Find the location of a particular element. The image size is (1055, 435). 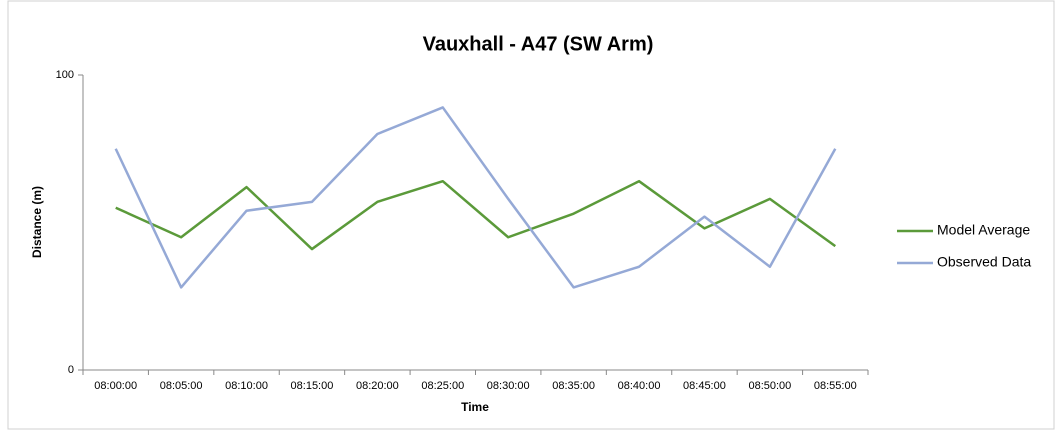

x-tick-label: 08:05:00 is located at coordinates (181, 386).